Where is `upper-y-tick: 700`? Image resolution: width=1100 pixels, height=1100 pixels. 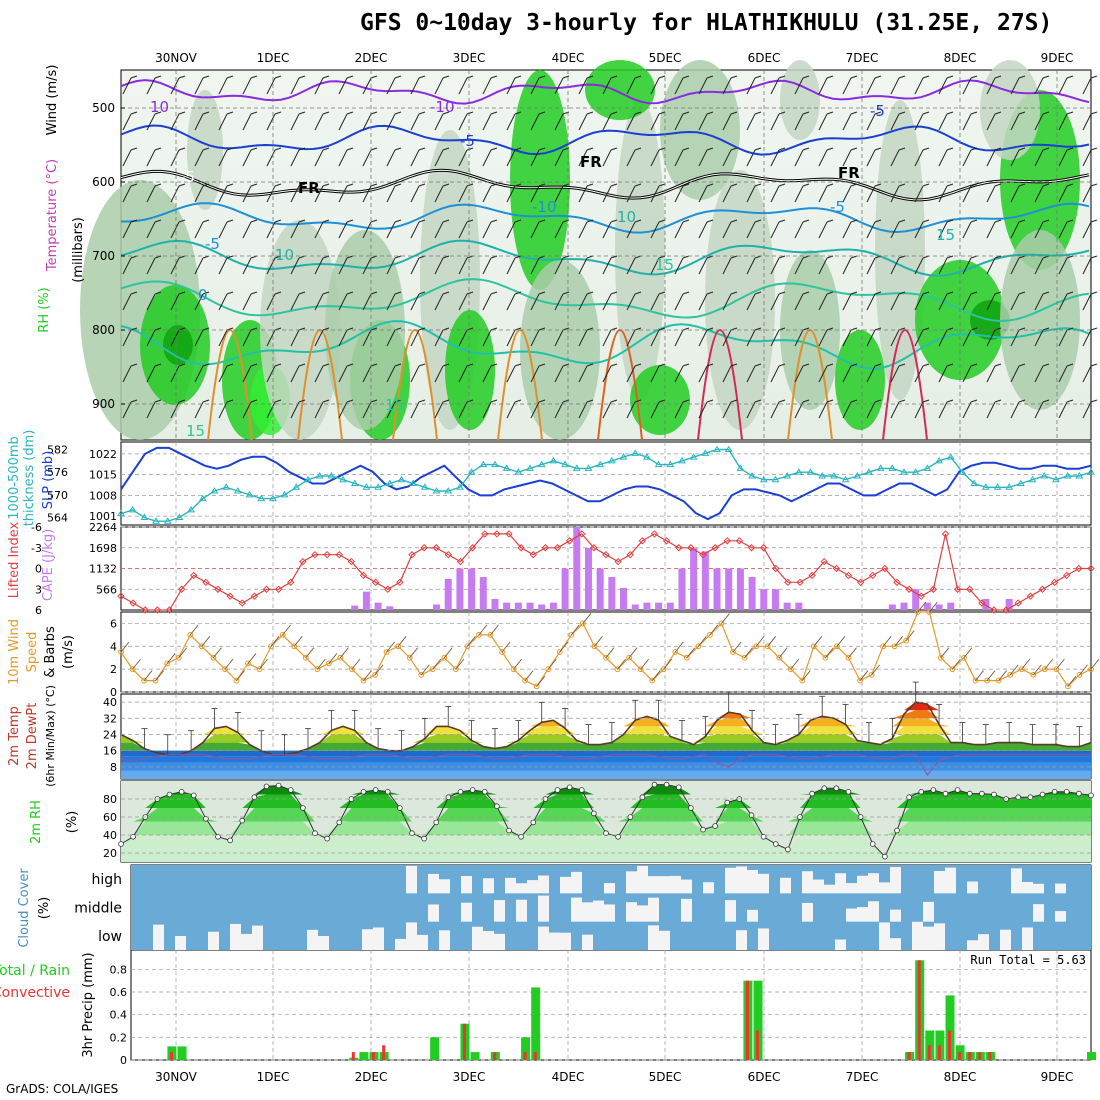 upper-y-tick: 700 is located at coordinates (103, 256).